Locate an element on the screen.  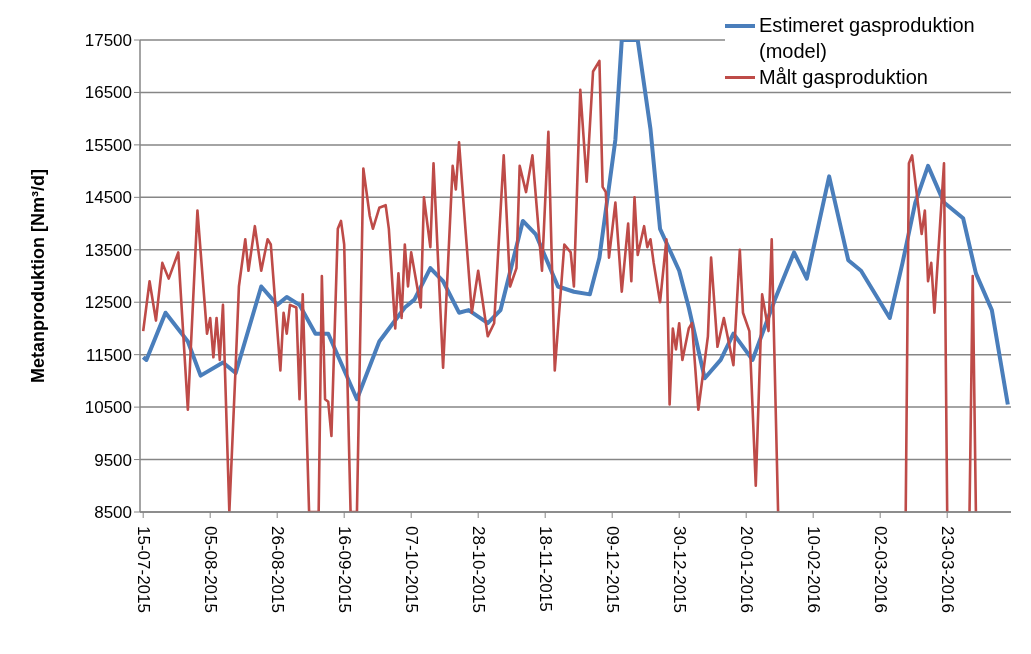
y-tick-label: 8500 is located at coordinates (113, 513).